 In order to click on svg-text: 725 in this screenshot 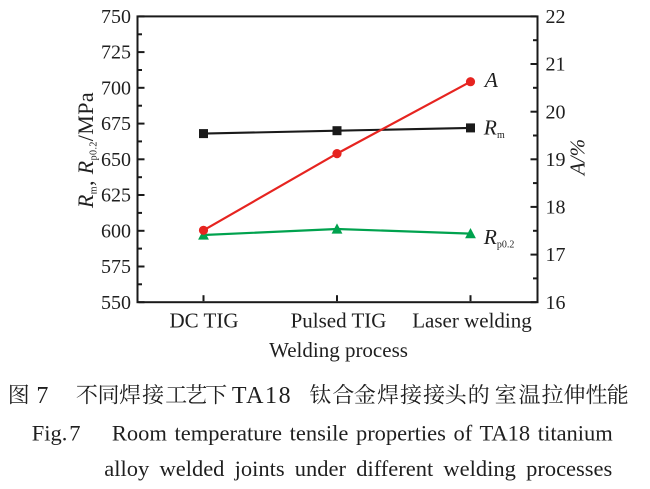, I will do `click(116, 53)`.